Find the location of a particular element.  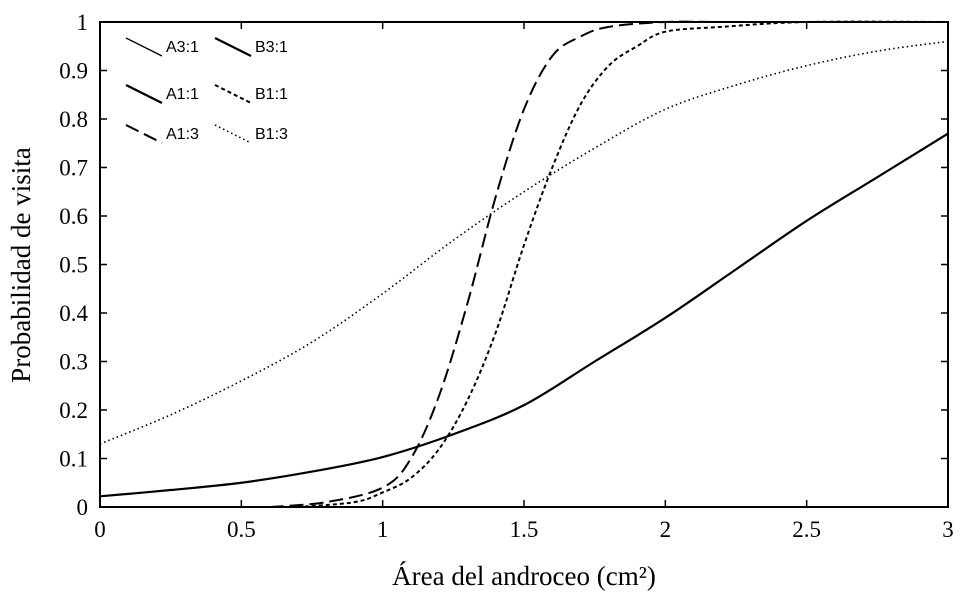

legend-label: B1:3 is located at coordinates (271, 134).